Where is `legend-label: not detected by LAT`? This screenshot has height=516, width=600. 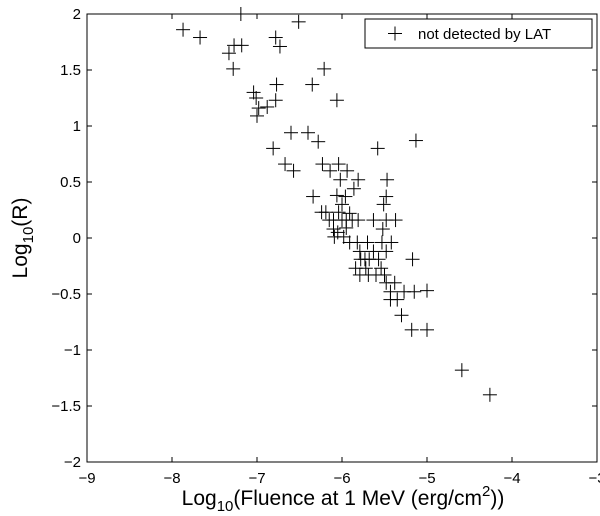 legend-label: not detected by LAT is located at coordinates (484, 34).